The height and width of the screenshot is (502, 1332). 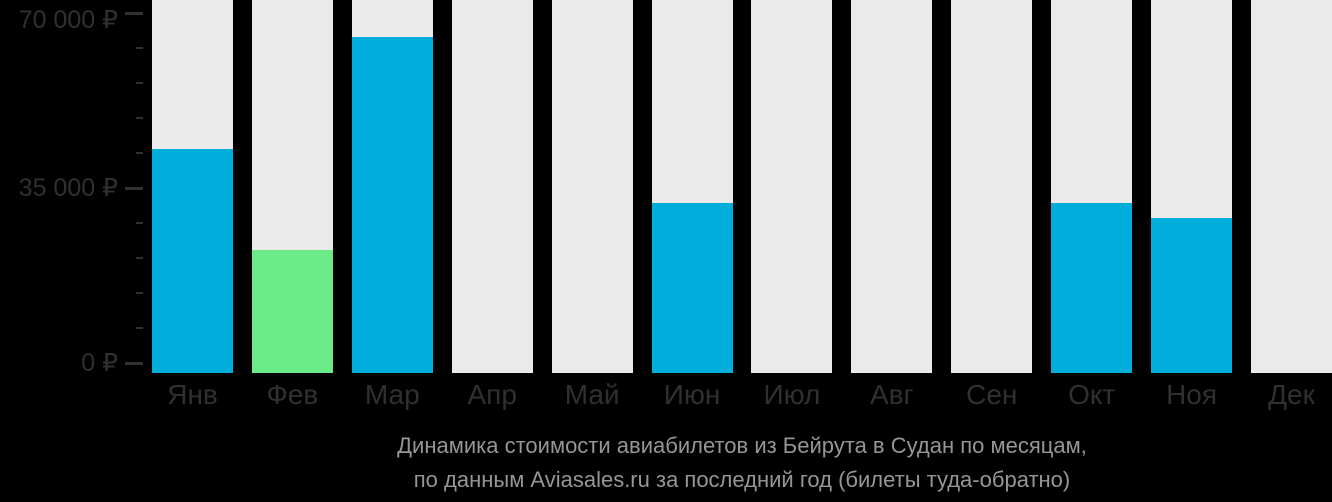 What do you see at coordinates (292, 186) in the screenshot?
I see `bar-column-фев` at bounding box center [292, 186].